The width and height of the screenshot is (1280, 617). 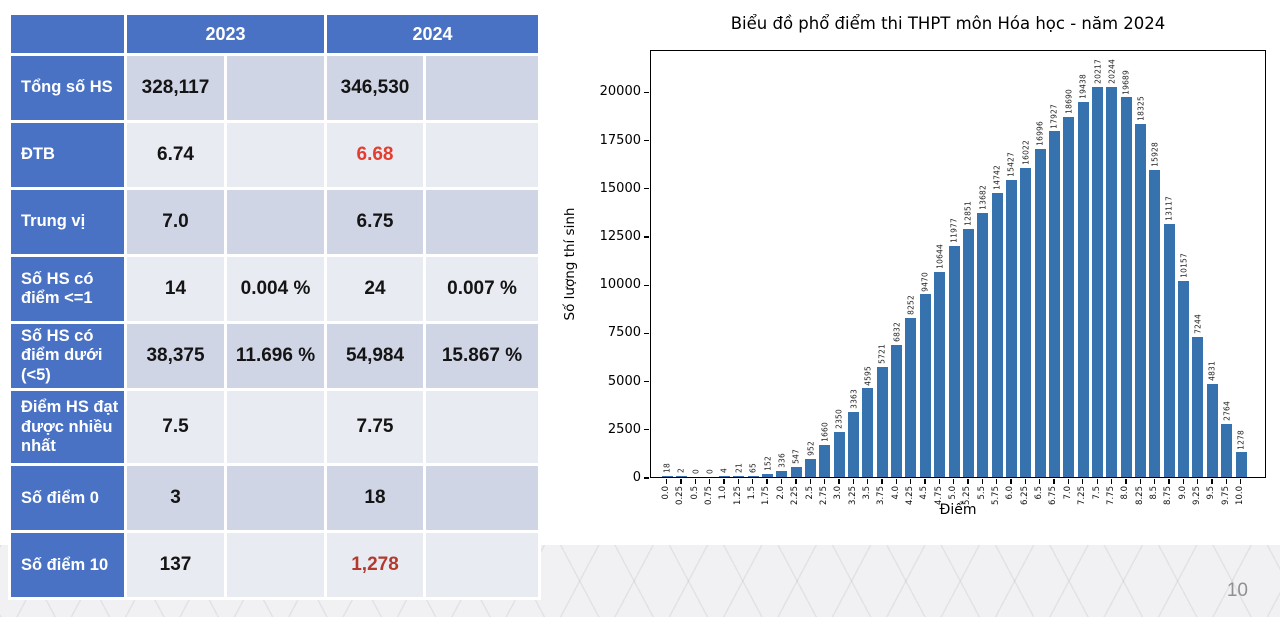 What do you see at coordinates (375, 155) in the screenshot?
I see `cell-2024-value: 6.68` at bounding box center [375, 155].